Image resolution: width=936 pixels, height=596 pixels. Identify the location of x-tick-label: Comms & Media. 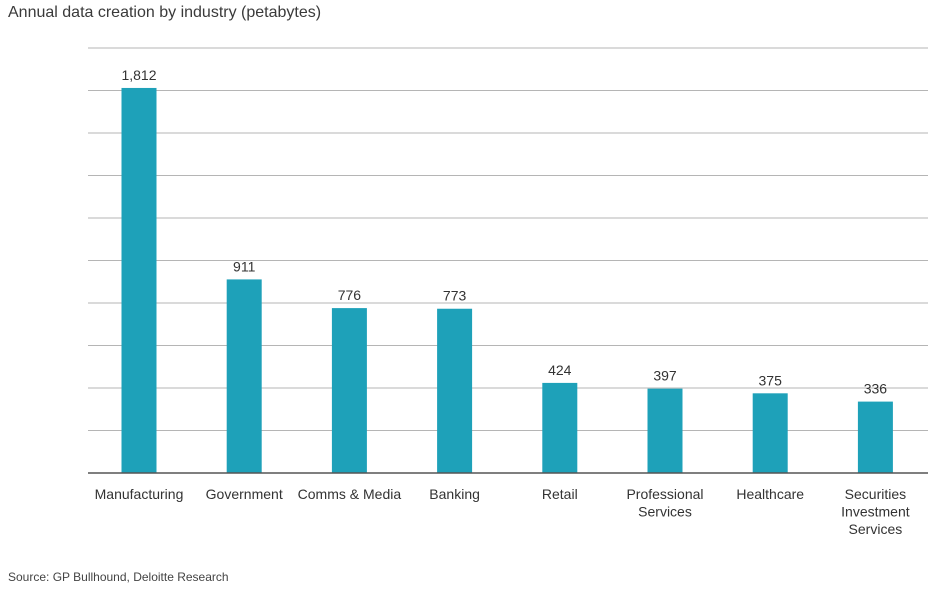
(350, 494).